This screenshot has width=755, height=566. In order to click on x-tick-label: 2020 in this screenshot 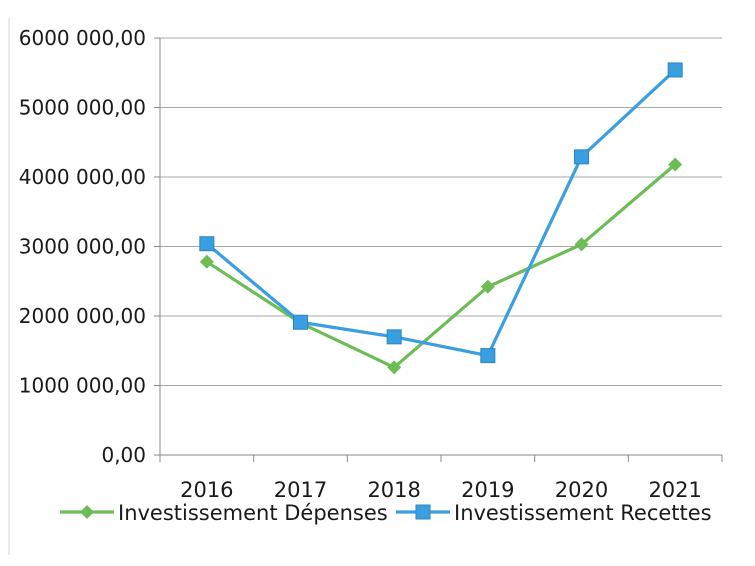, I will do `click(581, 490)`.